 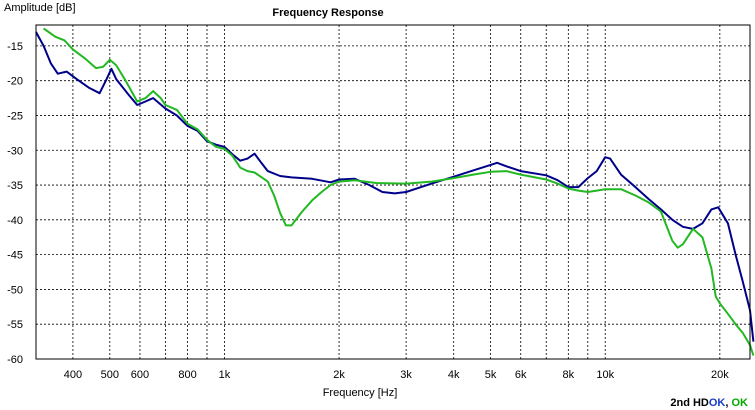 What do you see at coordinates (225, 375) in the screenshot?
I see `x-tick-label: 1k` at bounding box center [225, 375].